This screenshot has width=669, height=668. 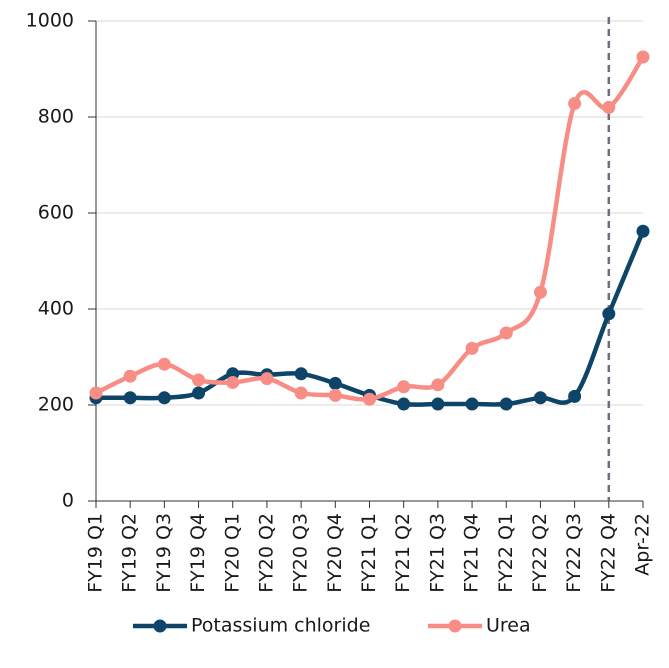 What do you see at coordinates (96, 553) in the screenshot?
I see `x-tick-label: FY19 Q1` at bounding box center [96, 553].